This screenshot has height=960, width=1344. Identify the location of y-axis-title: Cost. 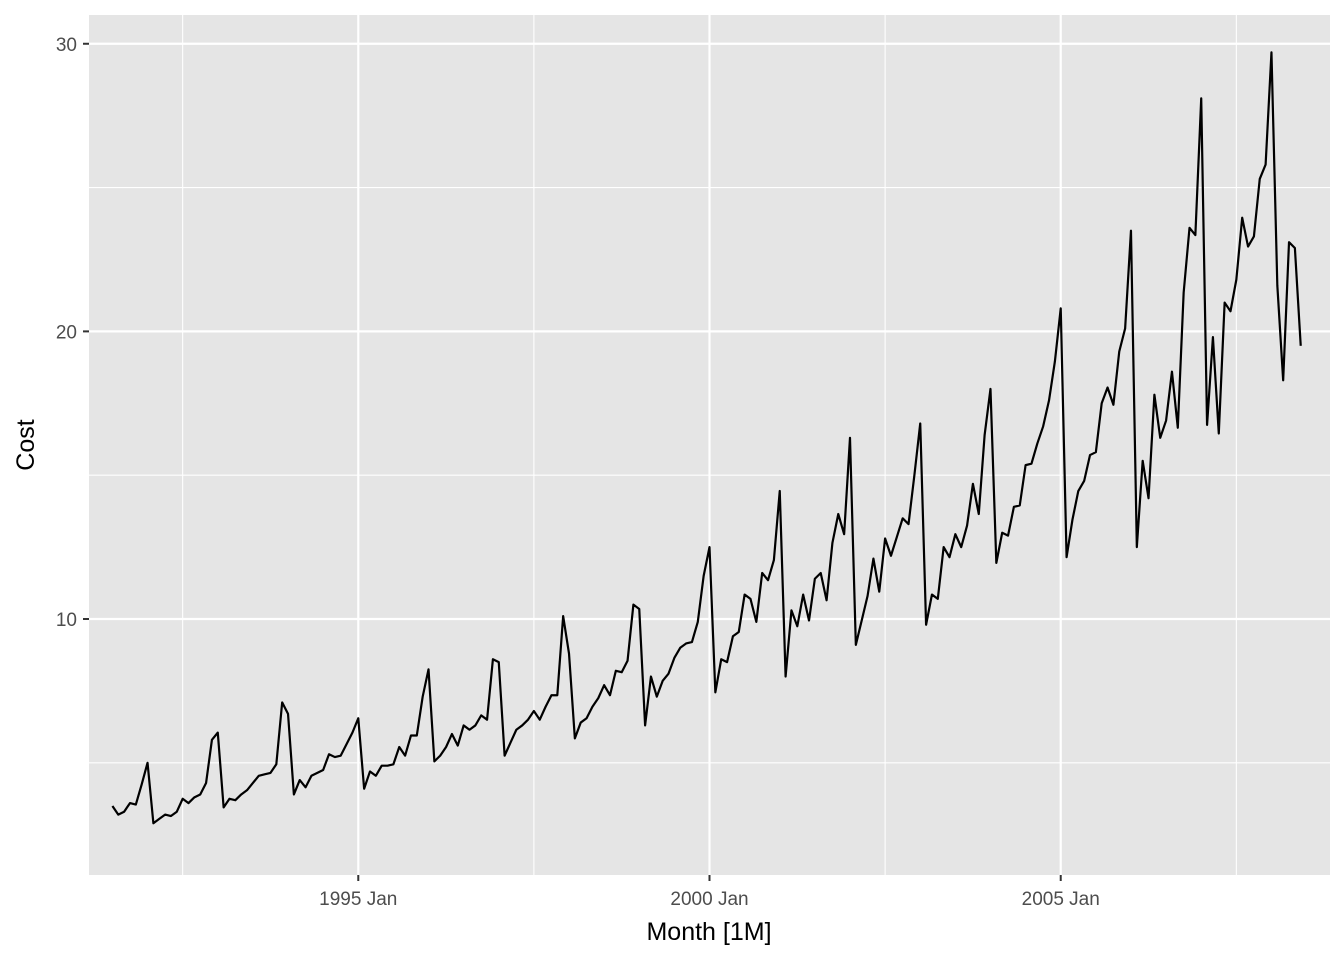
(26, 444).